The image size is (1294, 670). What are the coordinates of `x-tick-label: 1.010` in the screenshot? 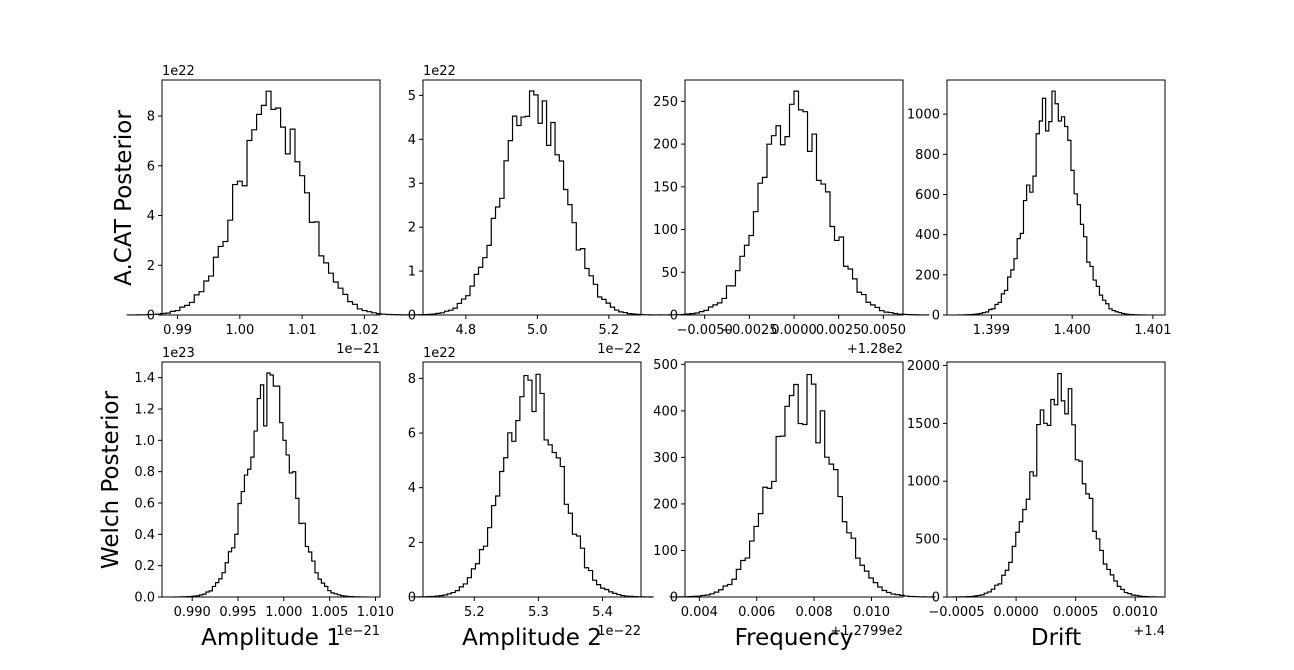 It's located at (375, 612).